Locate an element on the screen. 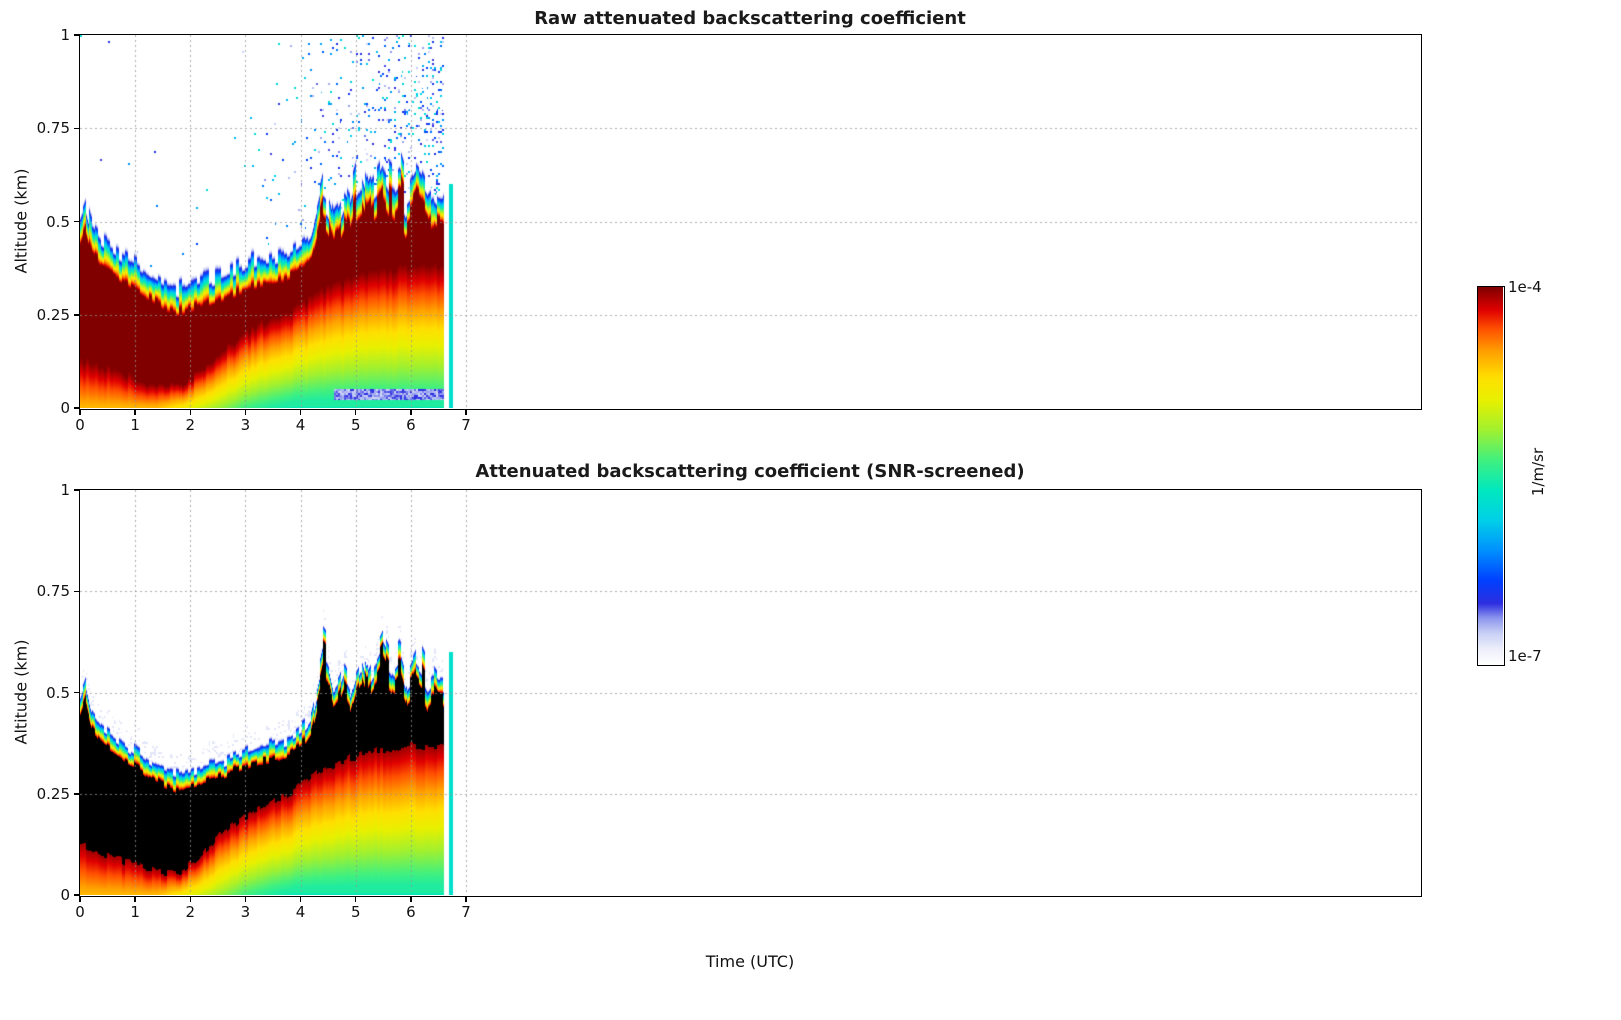 This screenshot has width=1621, height=1020. colorbar is located at coordinates (1490, 475).